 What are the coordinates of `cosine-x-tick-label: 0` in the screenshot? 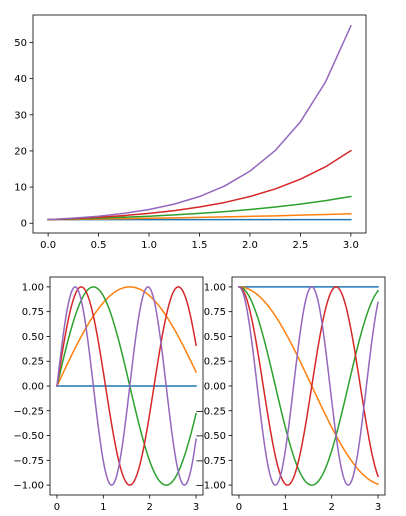 It's located at (239, 507).